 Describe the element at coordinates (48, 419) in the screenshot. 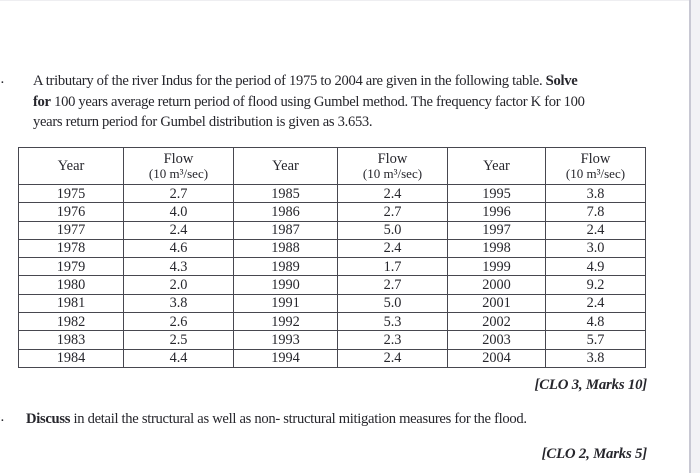

I see `question-6-bold: Discuss` at that location.